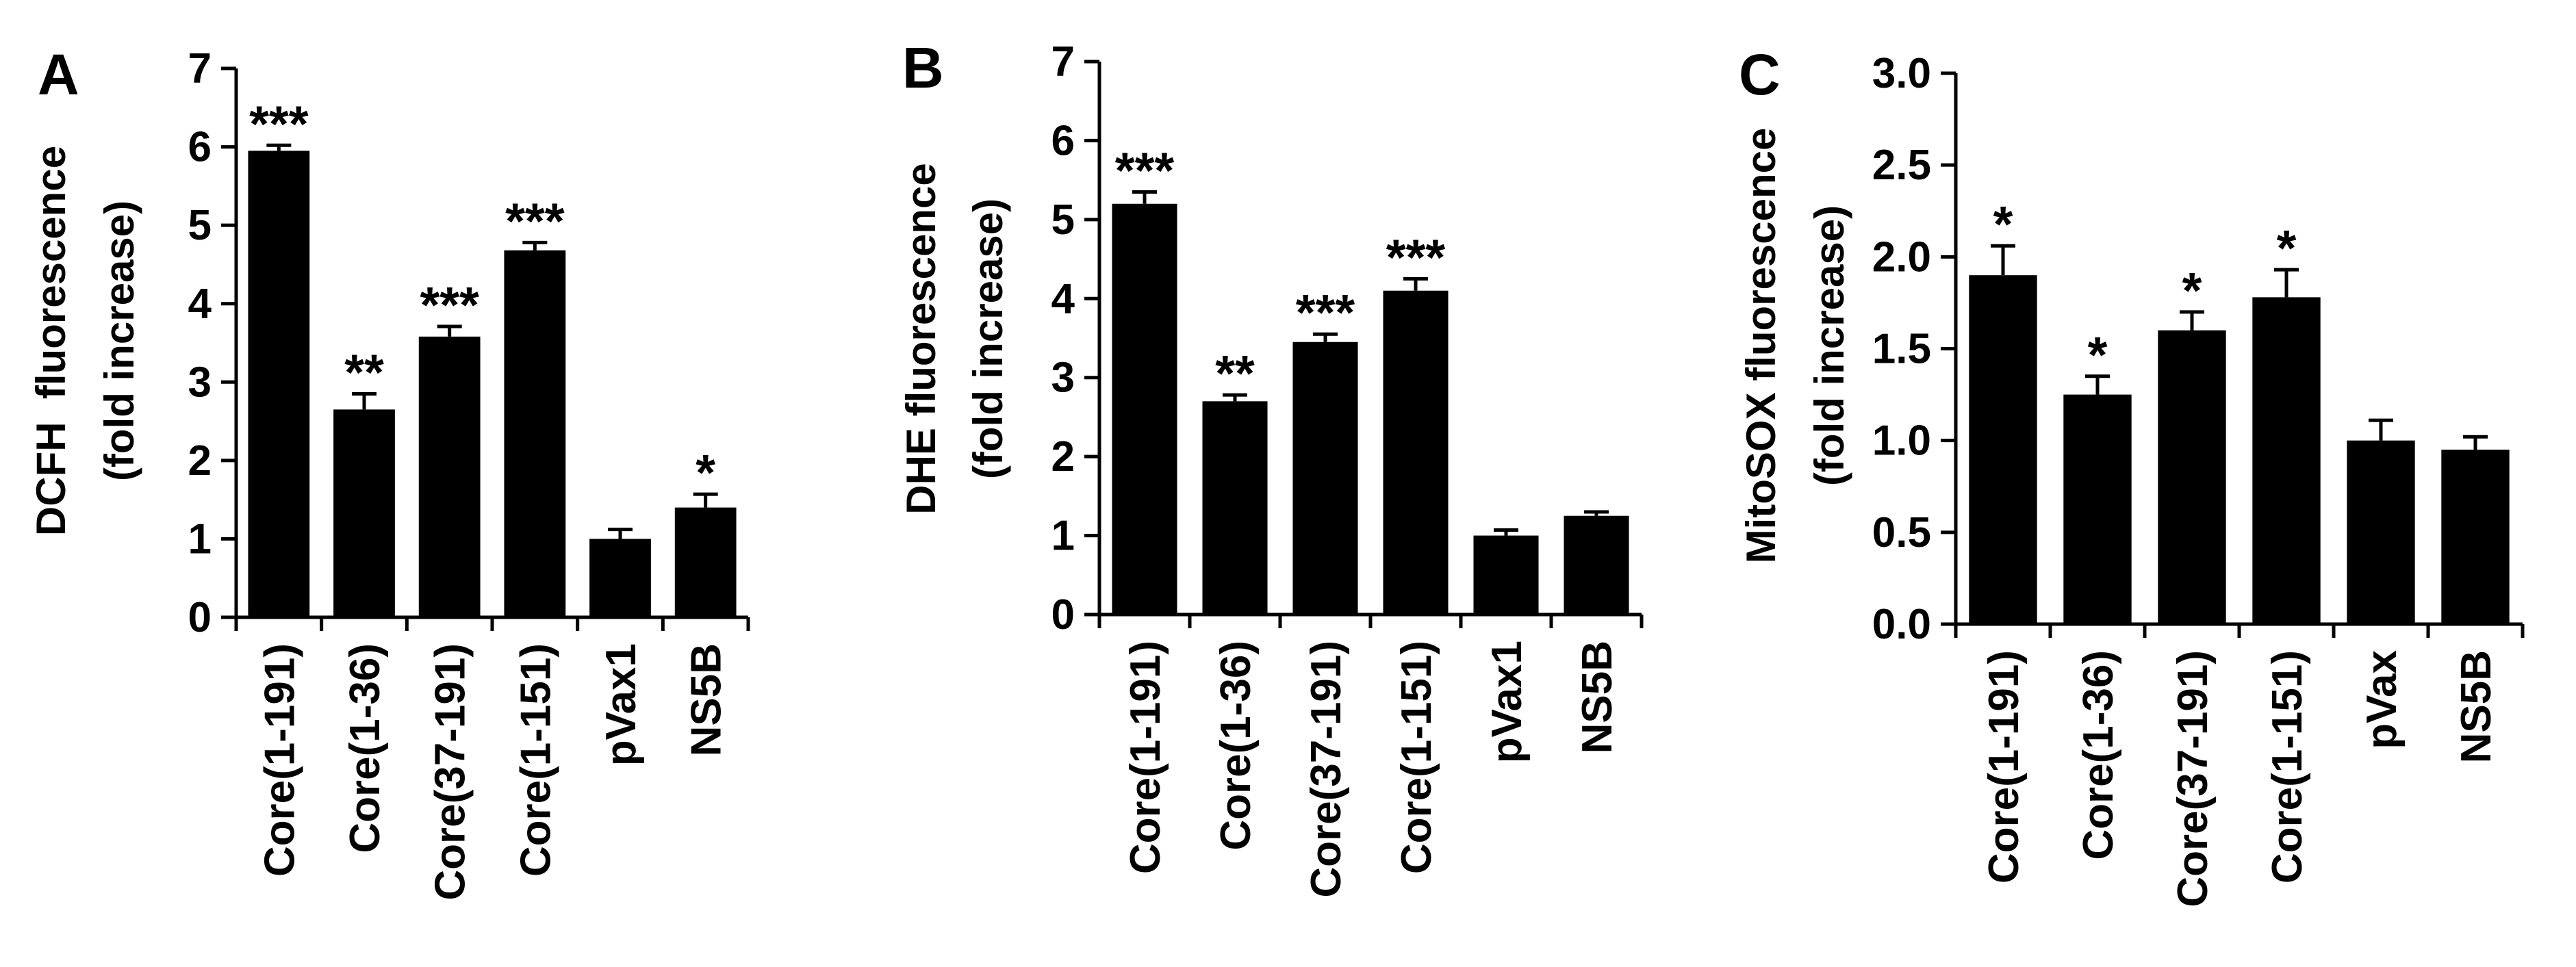 The width and height of the screenshot is (2576, 967). What do you see at coordinates (1901, 349) in the screenshot?
I see `y-tick-label: 1.5` at bounding box center [1901, 349].